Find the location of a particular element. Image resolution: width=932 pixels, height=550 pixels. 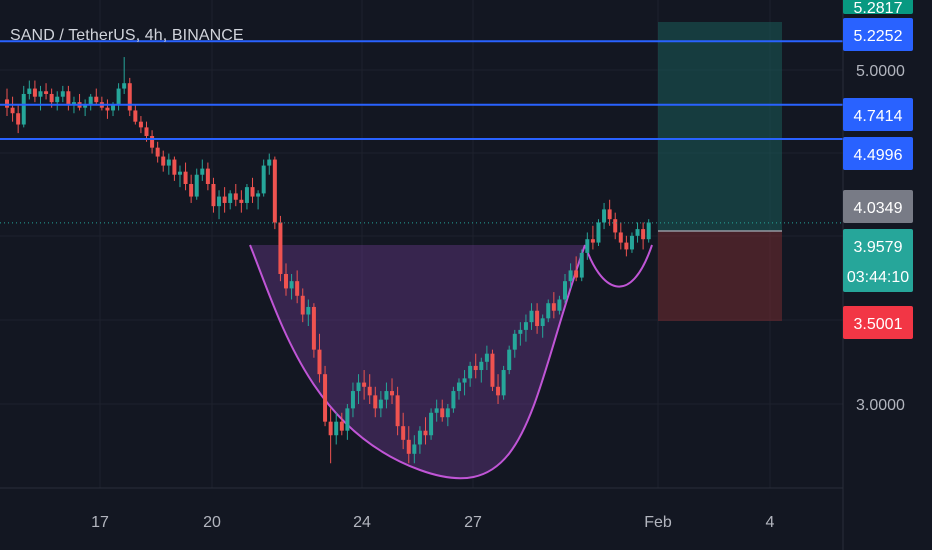

level-3-price-tag is located at coordinates (878, 153).